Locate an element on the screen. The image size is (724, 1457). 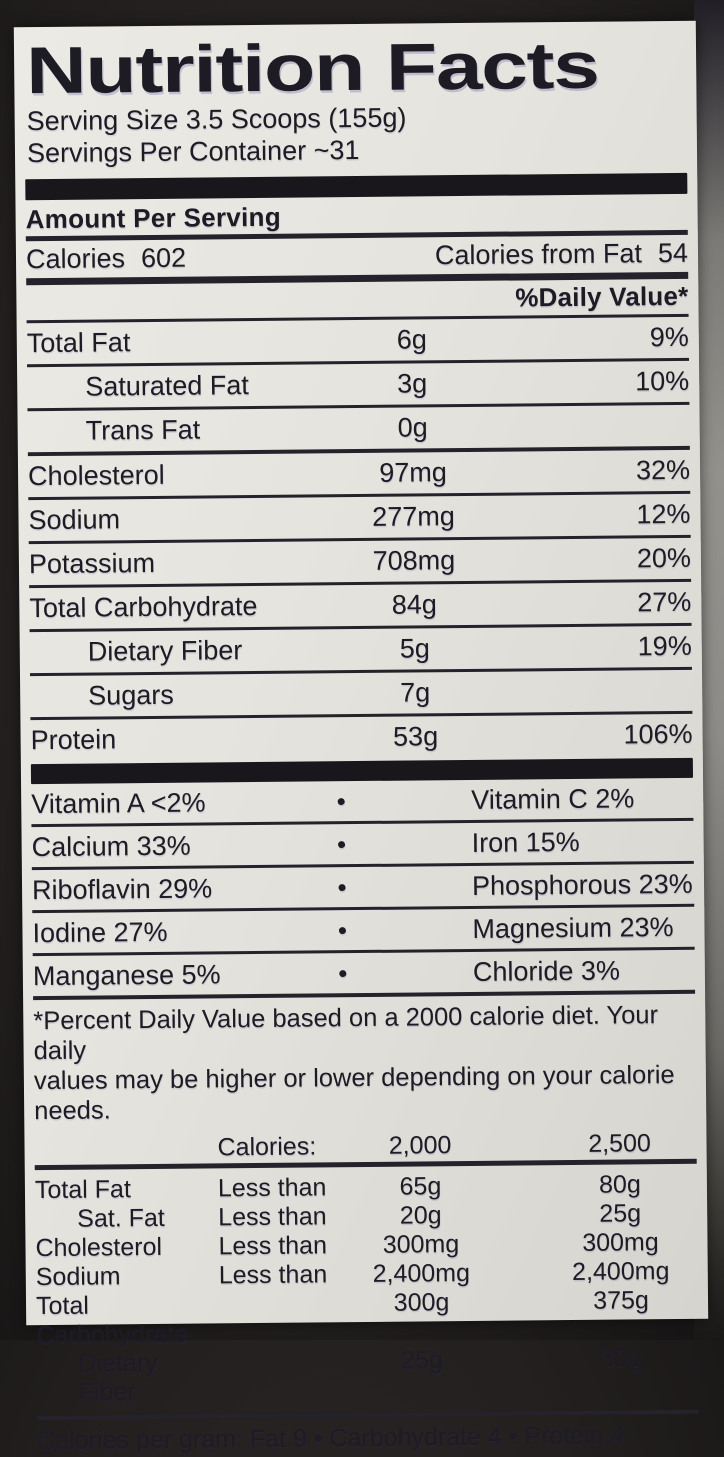
reference-2500-value: 30g is located at coordinates (621, 1358).